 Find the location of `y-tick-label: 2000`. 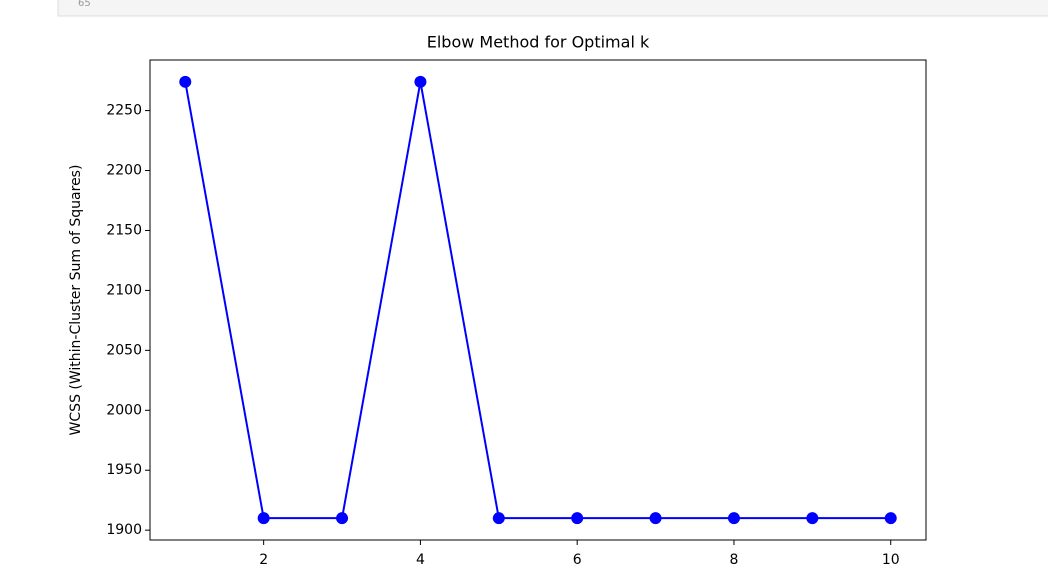

y-tick-label: 2000 is located at coordinates (124, 410).